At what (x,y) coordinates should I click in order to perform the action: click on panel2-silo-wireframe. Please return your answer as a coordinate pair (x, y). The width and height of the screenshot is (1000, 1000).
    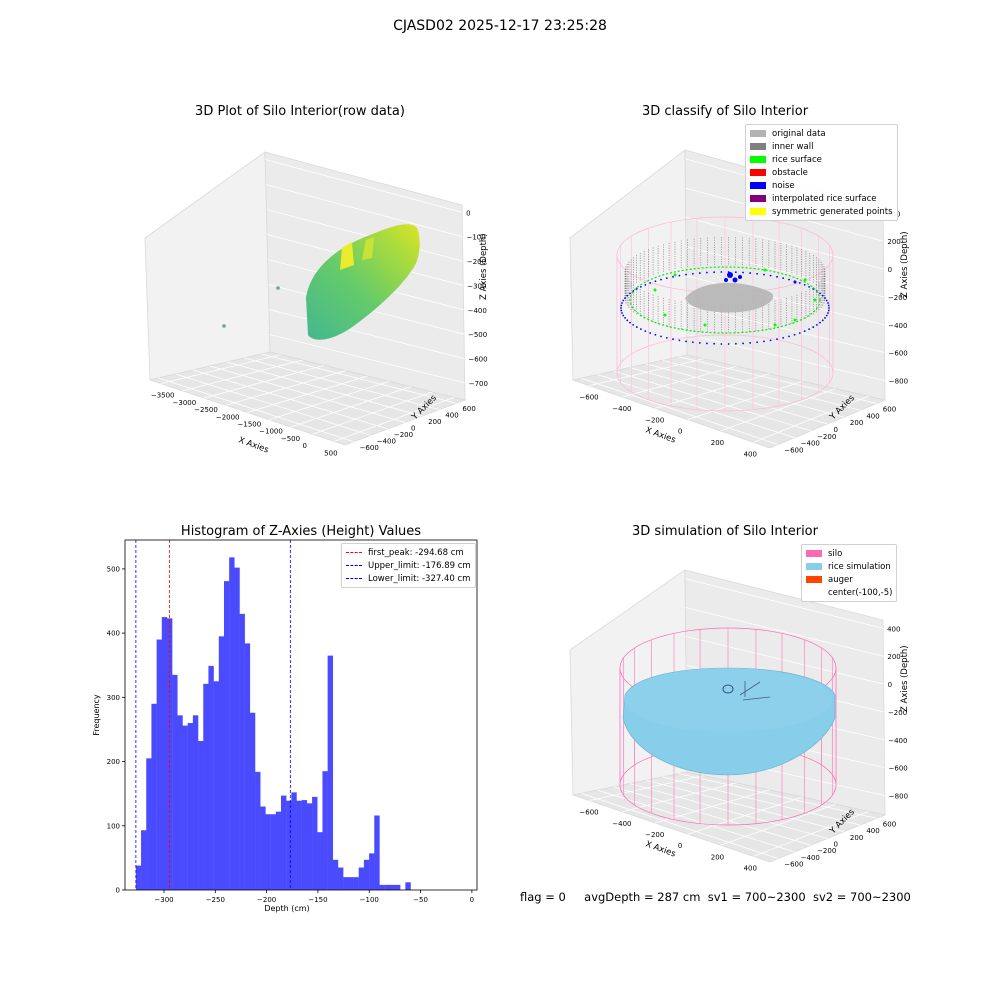
    Looking at the image, I should click on (725, 314).